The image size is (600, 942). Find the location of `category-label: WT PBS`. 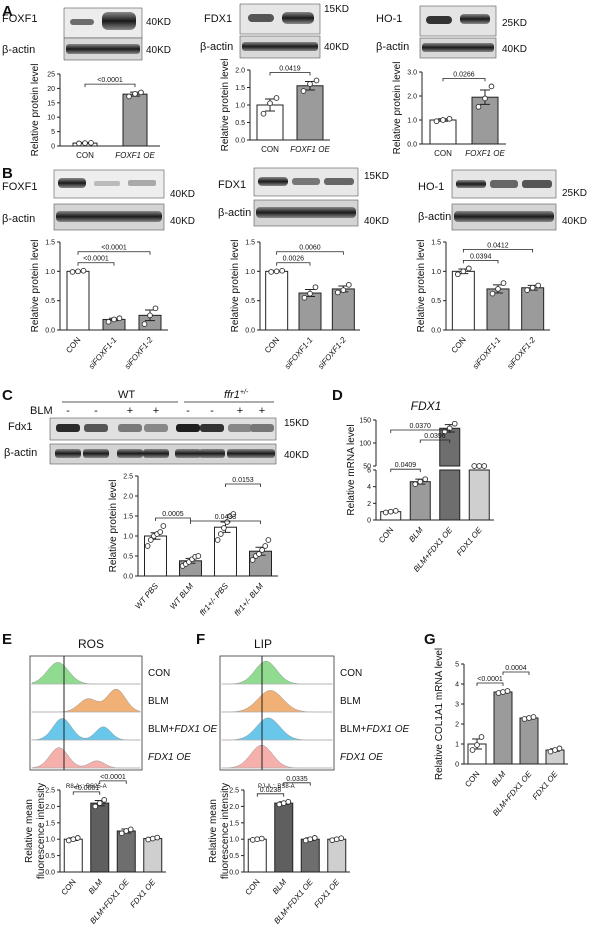

category-label: WT PBS is located at coordinates (146, 596).